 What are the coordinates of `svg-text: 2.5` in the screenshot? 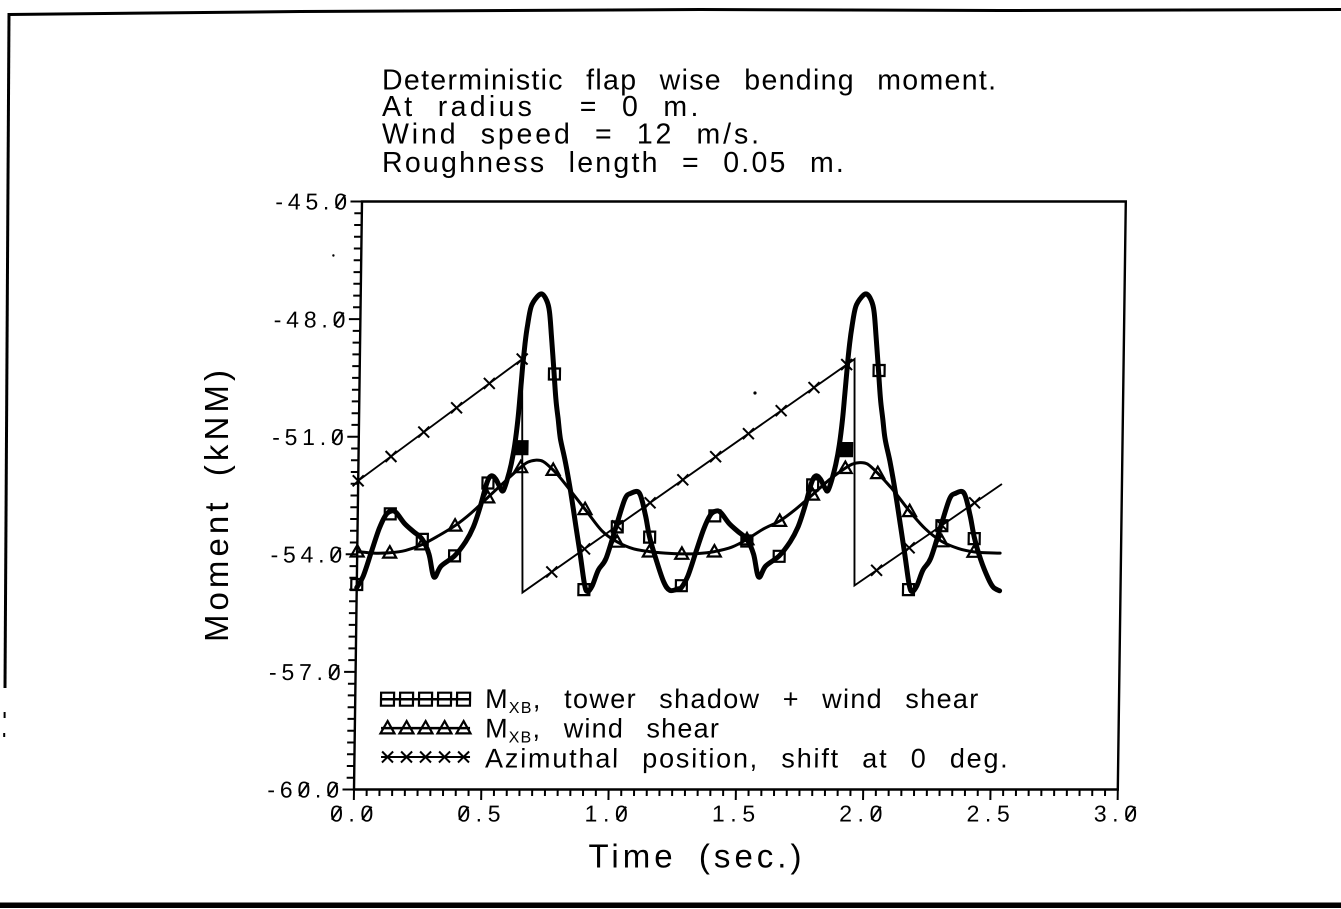 It's located at (990, 814).